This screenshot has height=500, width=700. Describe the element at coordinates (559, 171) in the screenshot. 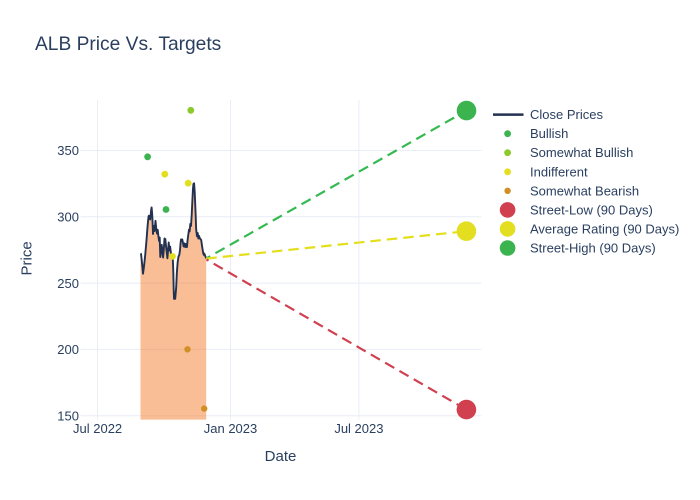

I see `svg-text: Indifferent` at that location.